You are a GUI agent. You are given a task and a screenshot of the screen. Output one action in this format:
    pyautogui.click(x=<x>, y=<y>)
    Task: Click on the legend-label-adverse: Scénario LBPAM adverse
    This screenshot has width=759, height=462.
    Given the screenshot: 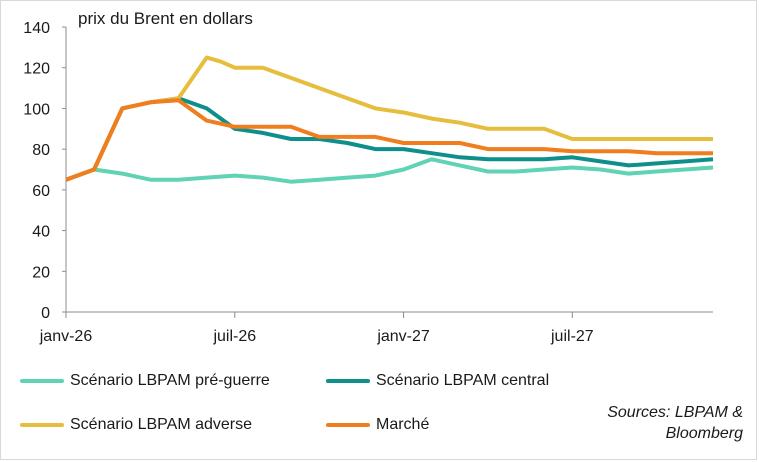 What is the action you would take?
    pyautogui.click(x=161, y=424)
    